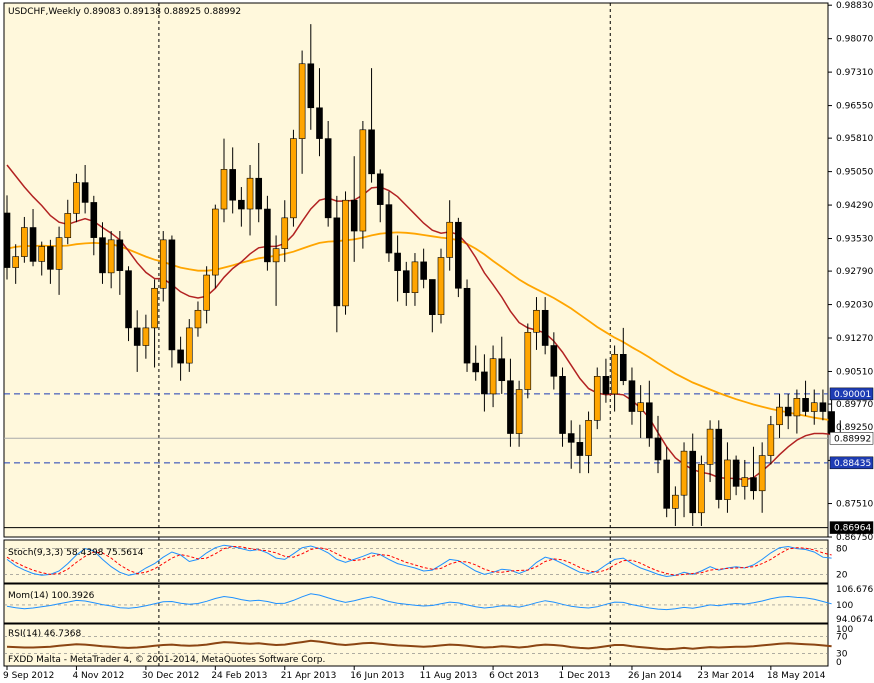  I want to click on price-label-support: 0.88435, so click(852, 464).